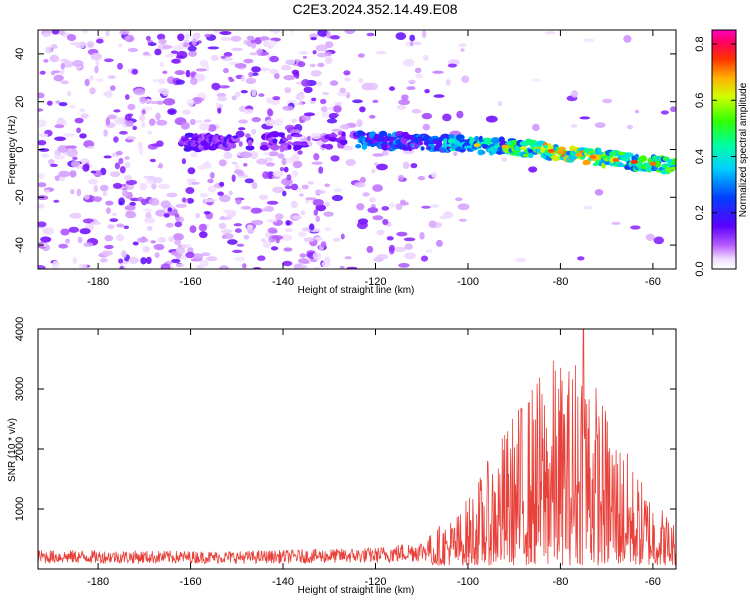  I want to click on x-tick-label: -160, so click(191, 582).